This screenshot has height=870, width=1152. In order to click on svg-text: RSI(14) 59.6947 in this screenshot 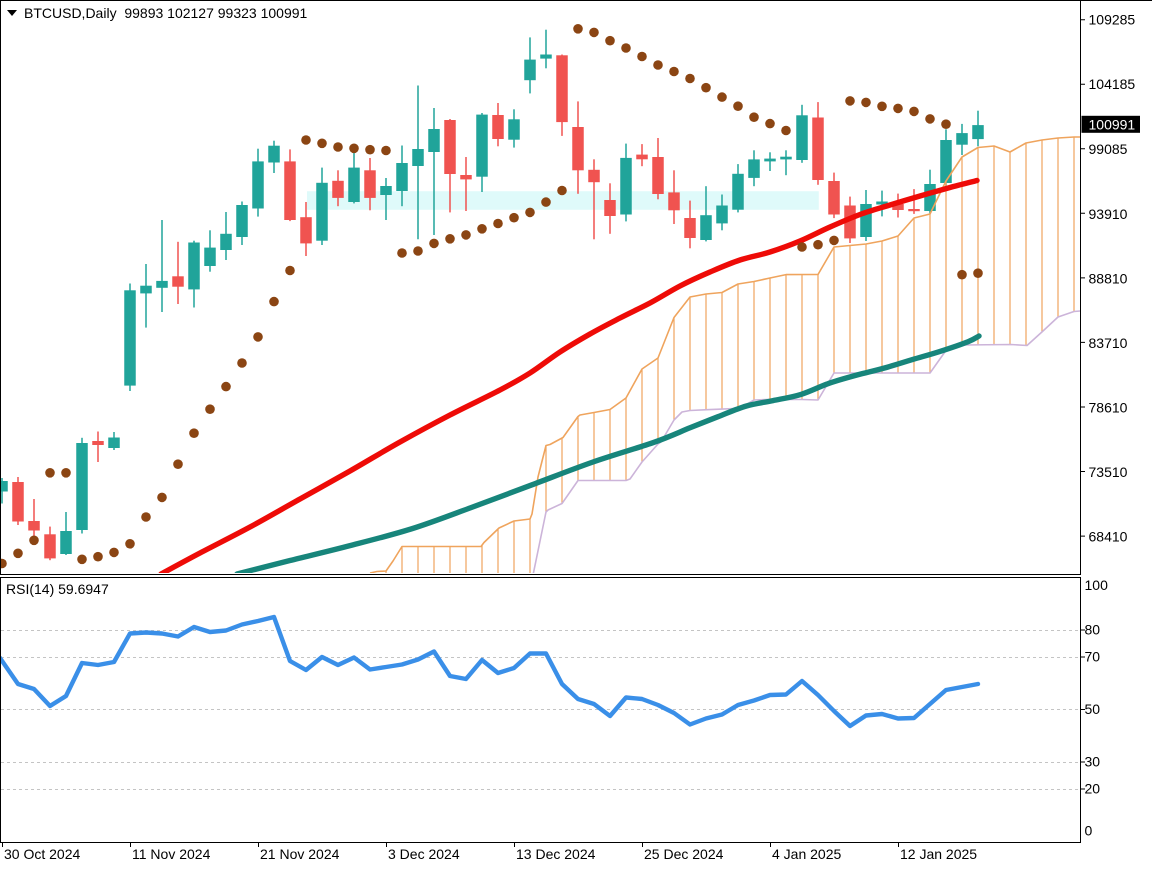, I will do `click(57, 589)`.